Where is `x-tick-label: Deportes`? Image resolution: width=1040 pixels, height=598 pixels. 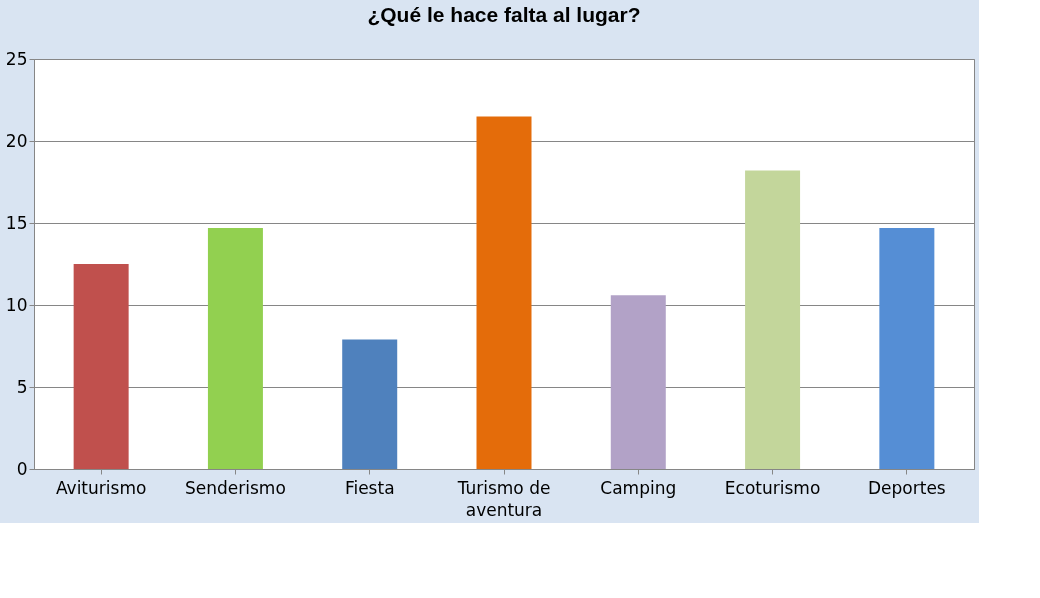
x-tick-label: Deportes is located at coordinates (907, 487).